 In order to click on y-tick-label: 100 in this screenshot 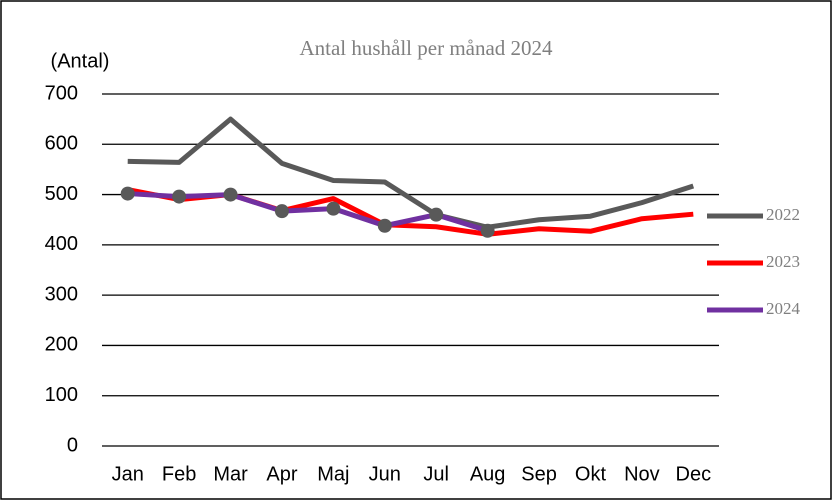, I will do `click(61, 395)`.